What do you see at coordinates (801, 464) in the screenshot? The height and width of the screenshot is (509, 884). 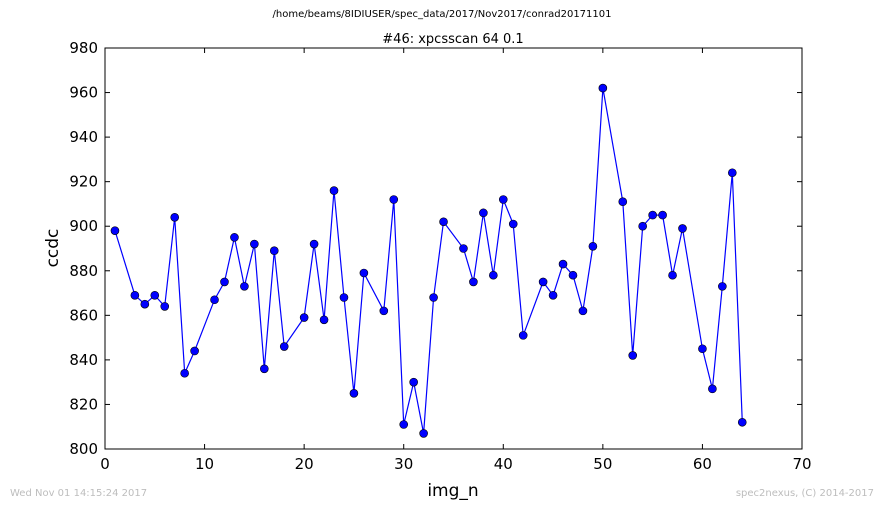 I see `x-tick-label: 70` at bounding box center [801, 464].